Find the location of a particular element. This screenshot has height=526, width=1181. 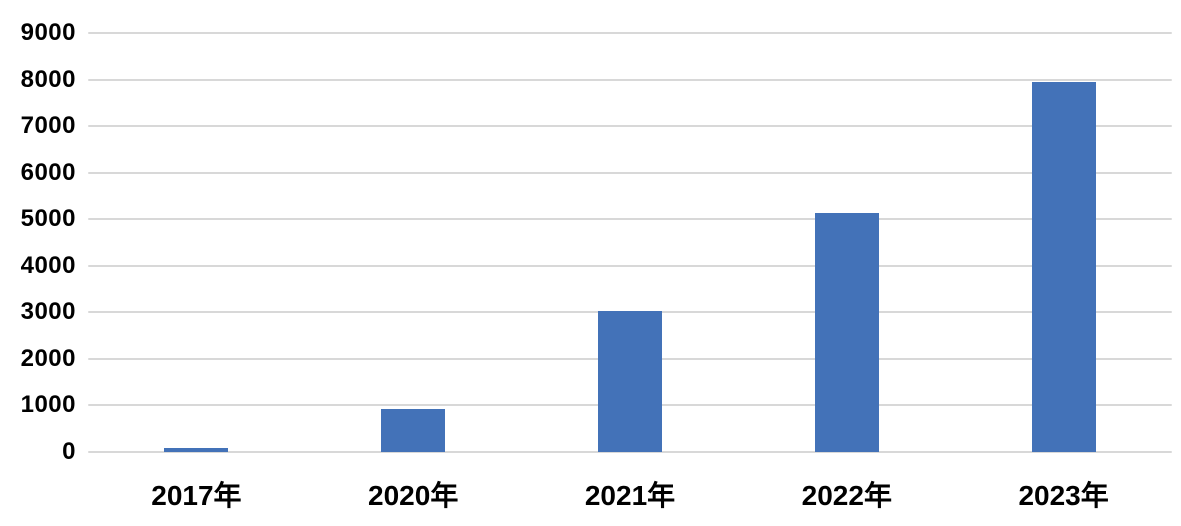

y-tick-label: 8000 is located at coordinates (48, 79).